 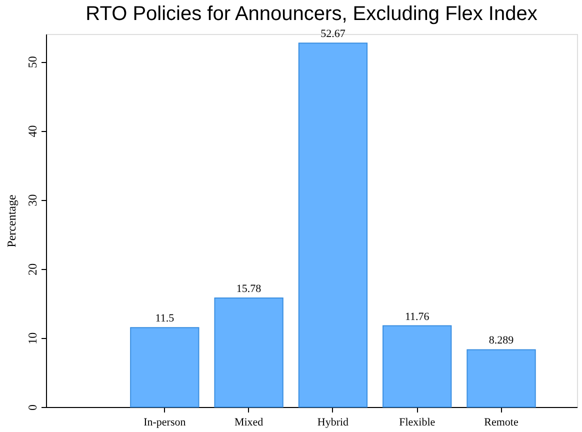 I want to click on x-tick-label: Mixed, so click(x=249, y=422).